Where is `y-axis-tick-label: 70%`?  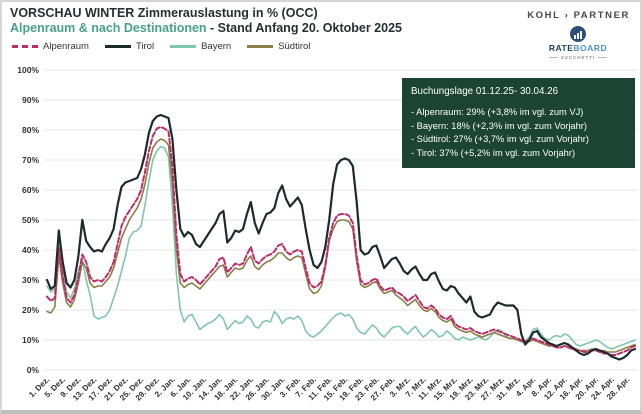 y-axis-tick-label: 70% is located at coordinates (30, 160).